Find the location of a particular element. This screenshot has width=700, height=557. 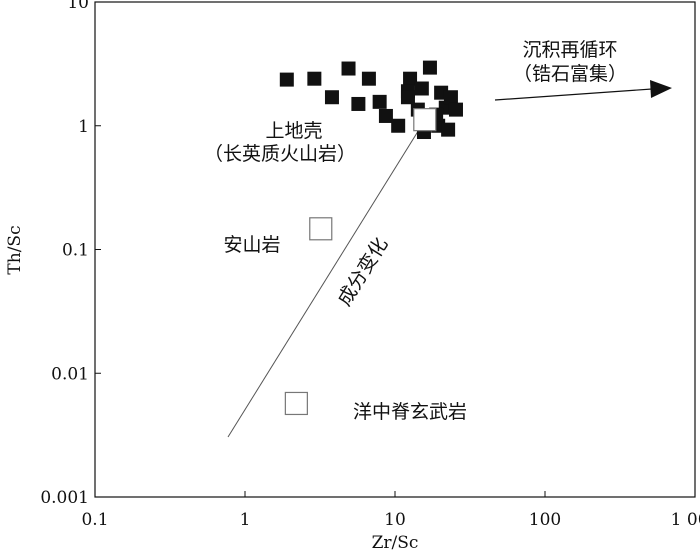

annotation: 沉积再循环 is located at coordinates (569, 50).